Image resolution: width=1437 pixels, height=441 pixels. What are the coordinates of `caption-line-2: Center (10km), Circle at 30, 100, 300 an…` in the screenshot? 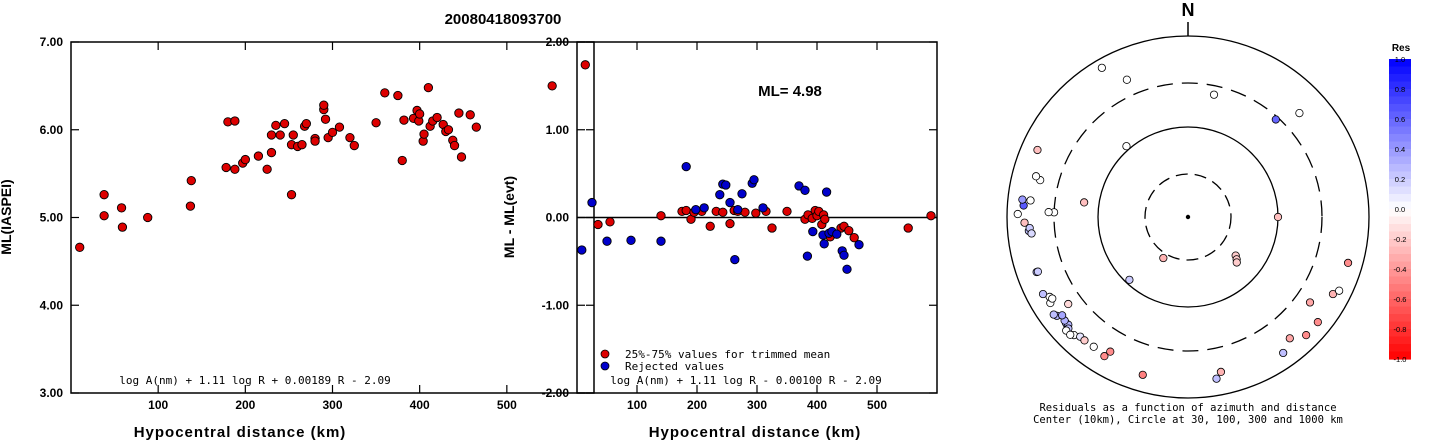 It's located at (1188, 420).